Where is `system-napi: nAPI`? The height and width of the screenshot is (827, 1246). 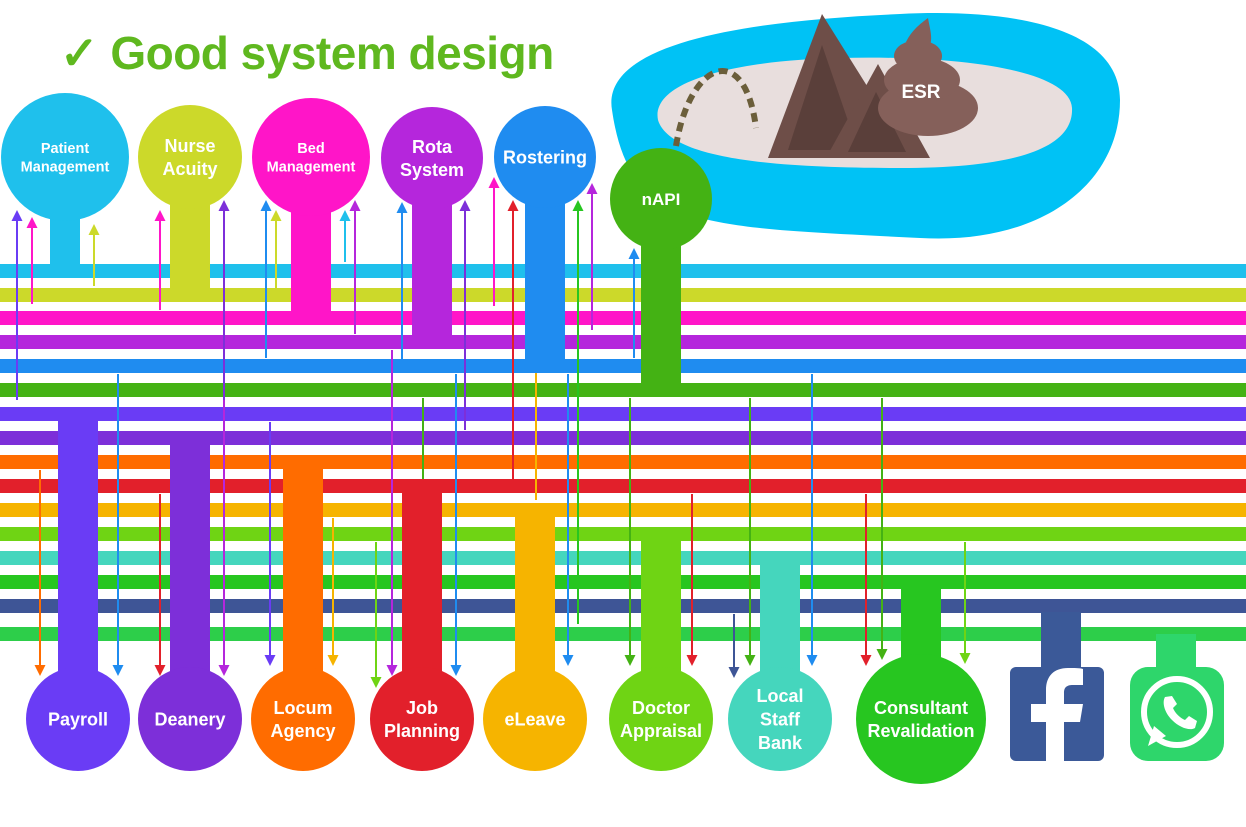
system-napi: nAPI is located at coordinates (661, 272).